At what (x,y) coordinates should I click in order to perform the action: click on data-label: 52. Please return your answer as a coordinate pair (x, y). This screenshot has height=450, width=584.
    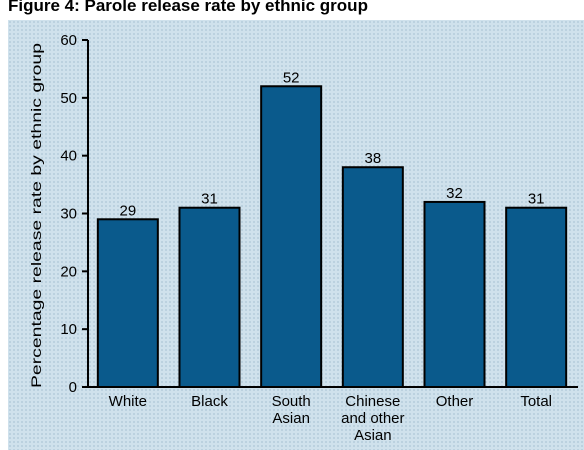
    Looking at the image, I should click on (291, 77).